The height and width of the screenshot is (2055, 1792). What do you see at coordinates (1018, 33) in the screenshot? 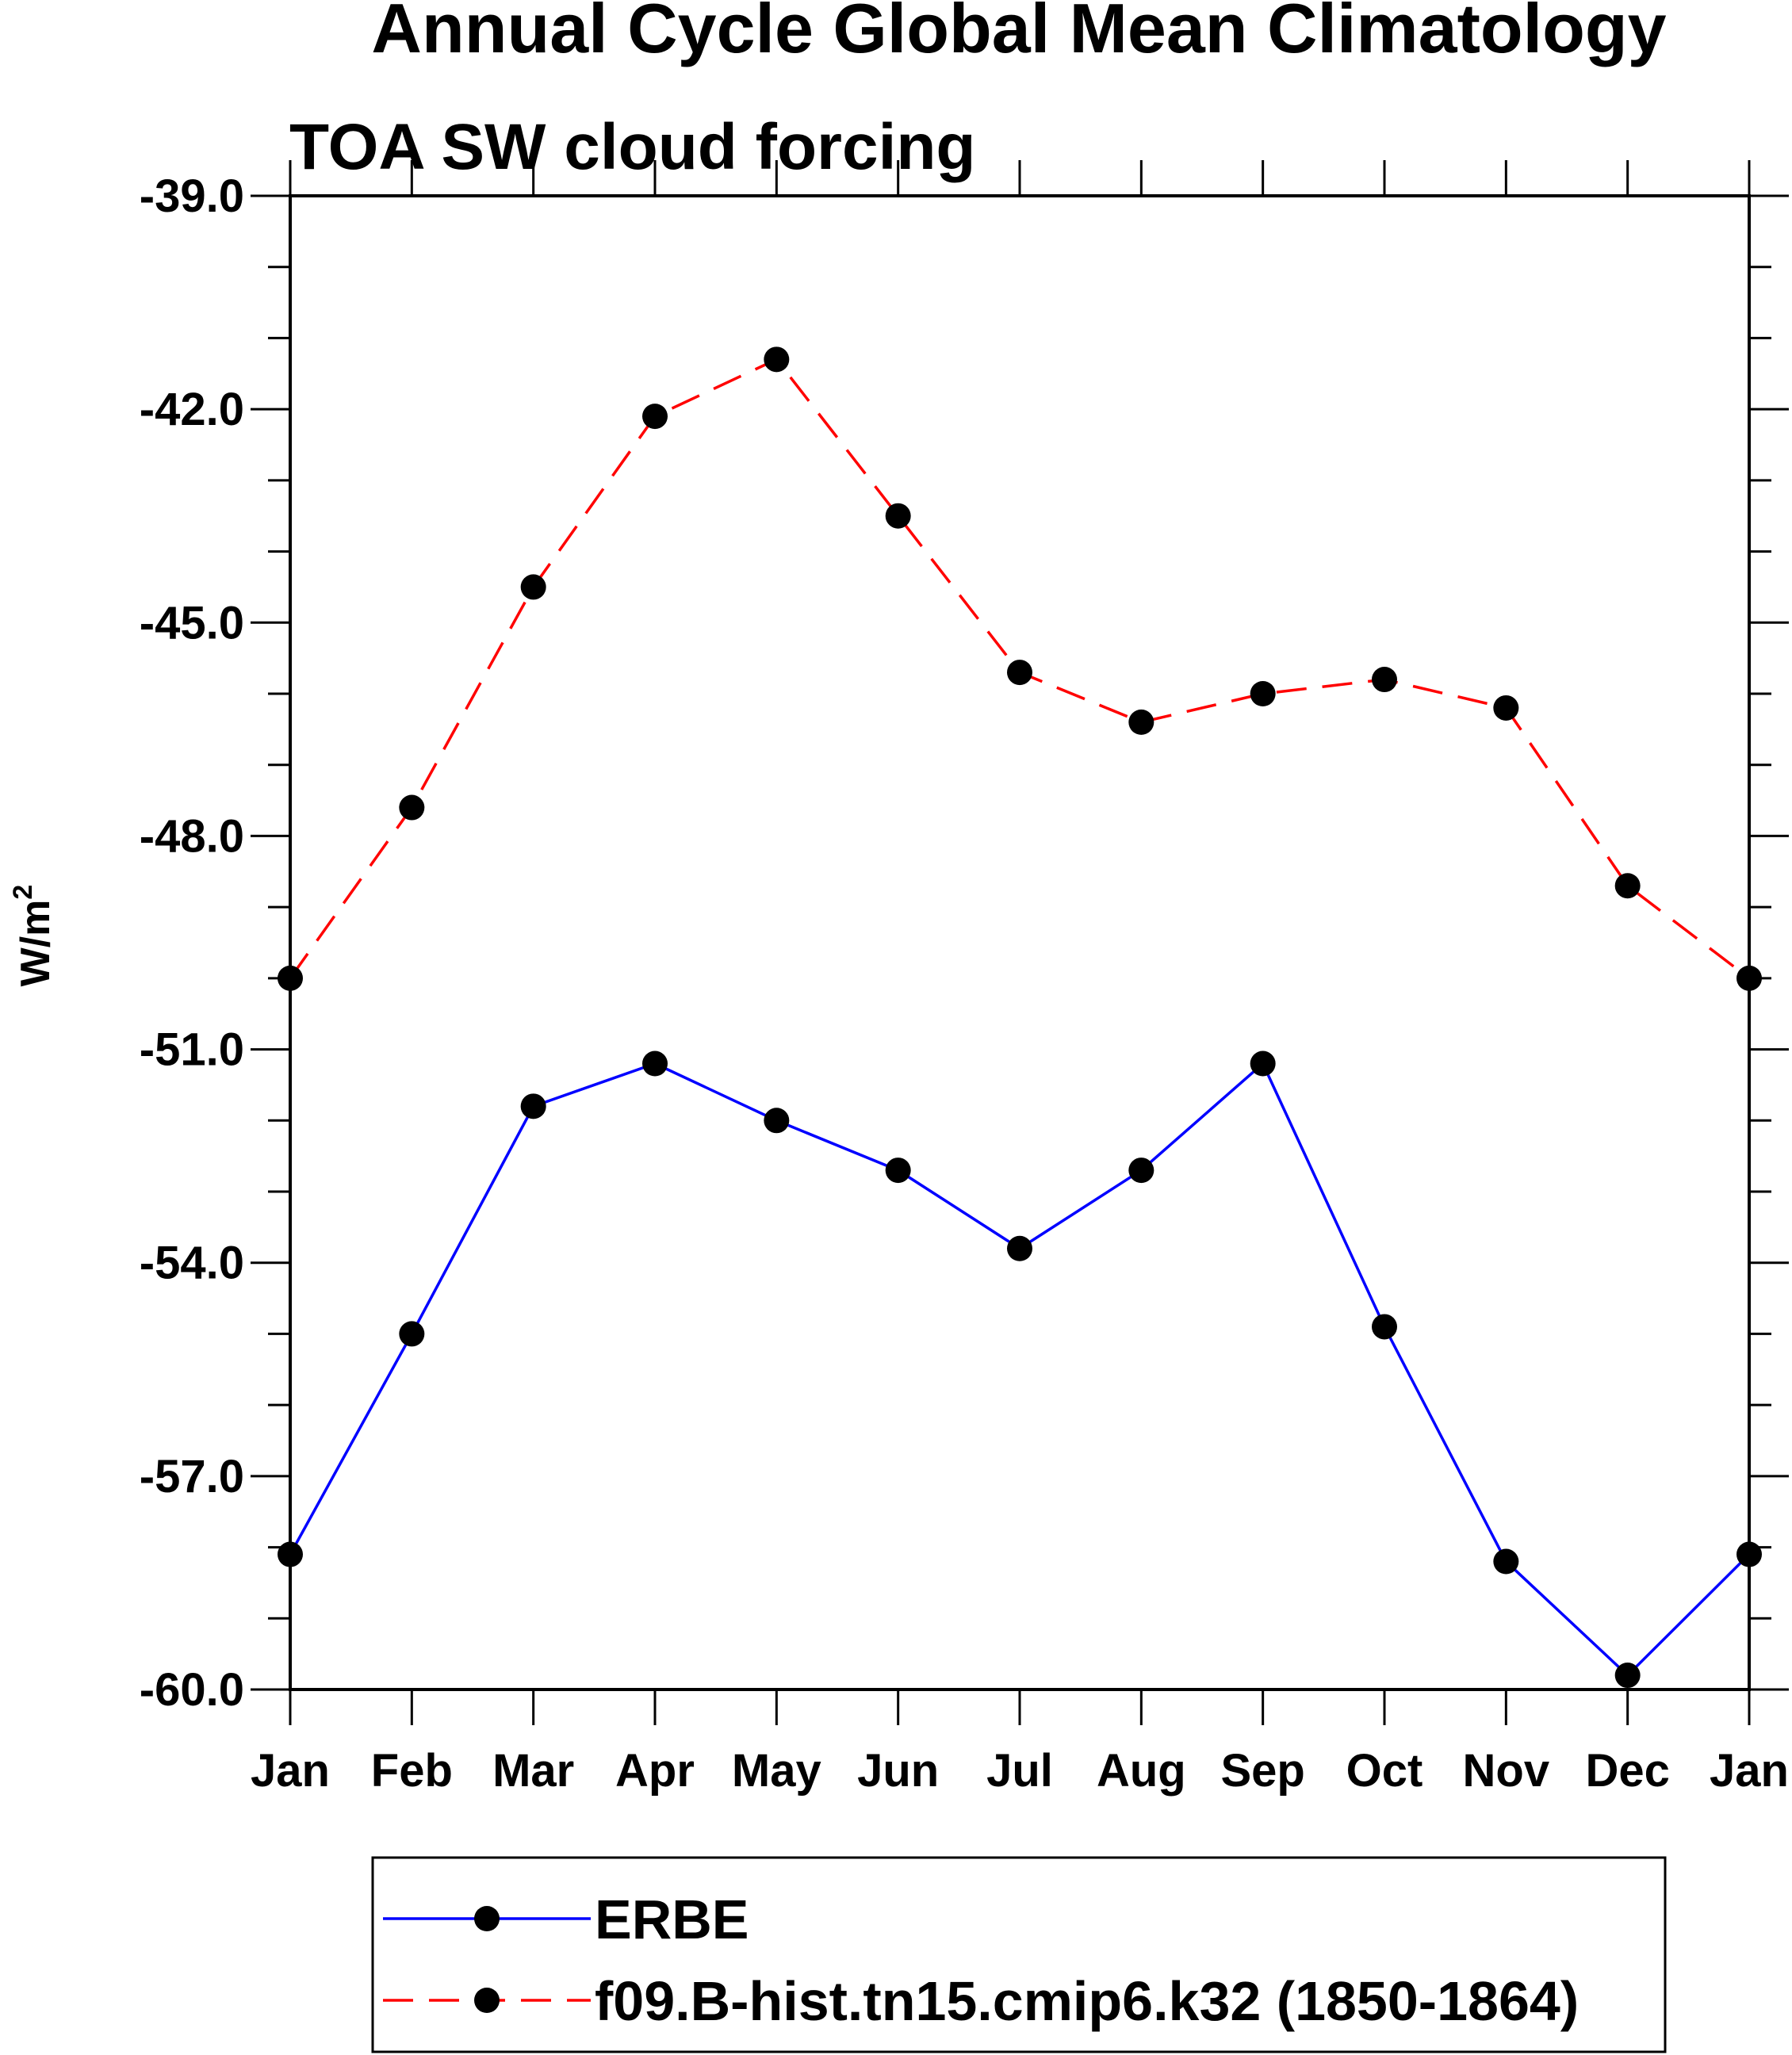
I see `chart-title: Annual Cycle Global Mean Climatology` at bounding box center [1018, 33].